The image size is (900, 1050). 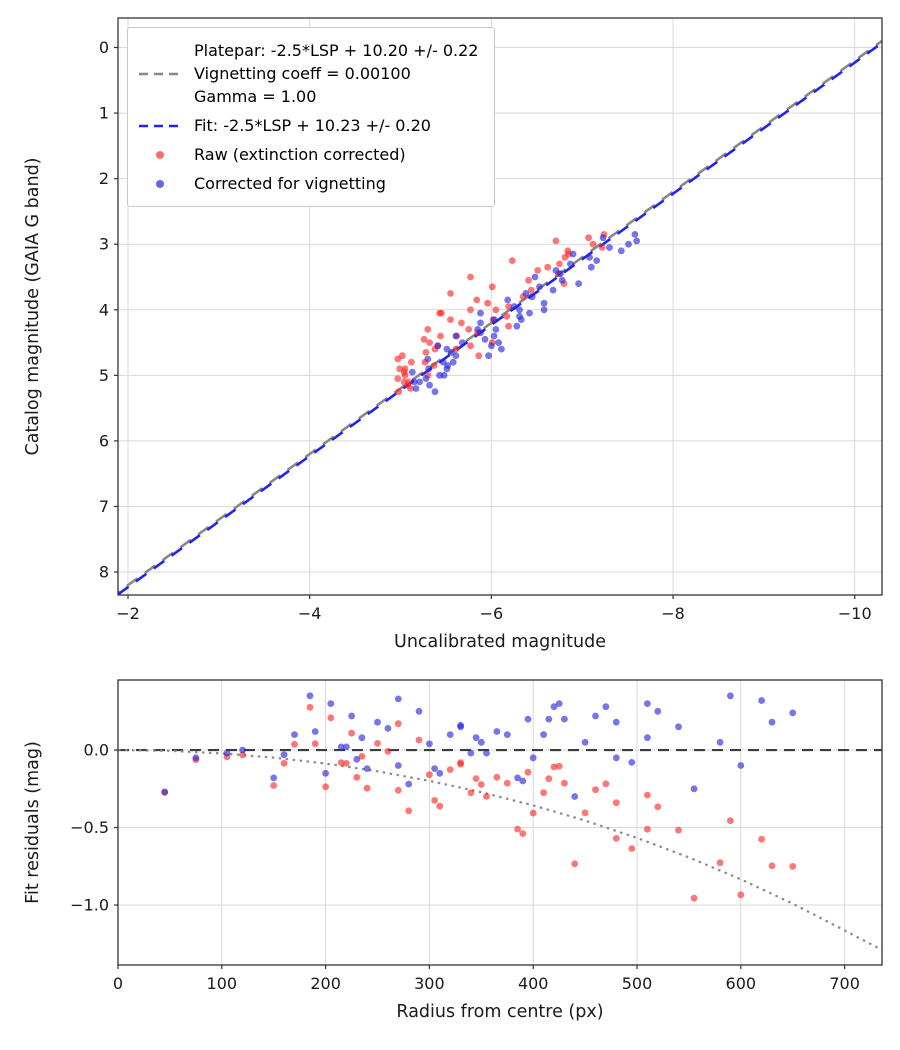 I want to click on x-tick-label: 0, so click(x=118, y=983).